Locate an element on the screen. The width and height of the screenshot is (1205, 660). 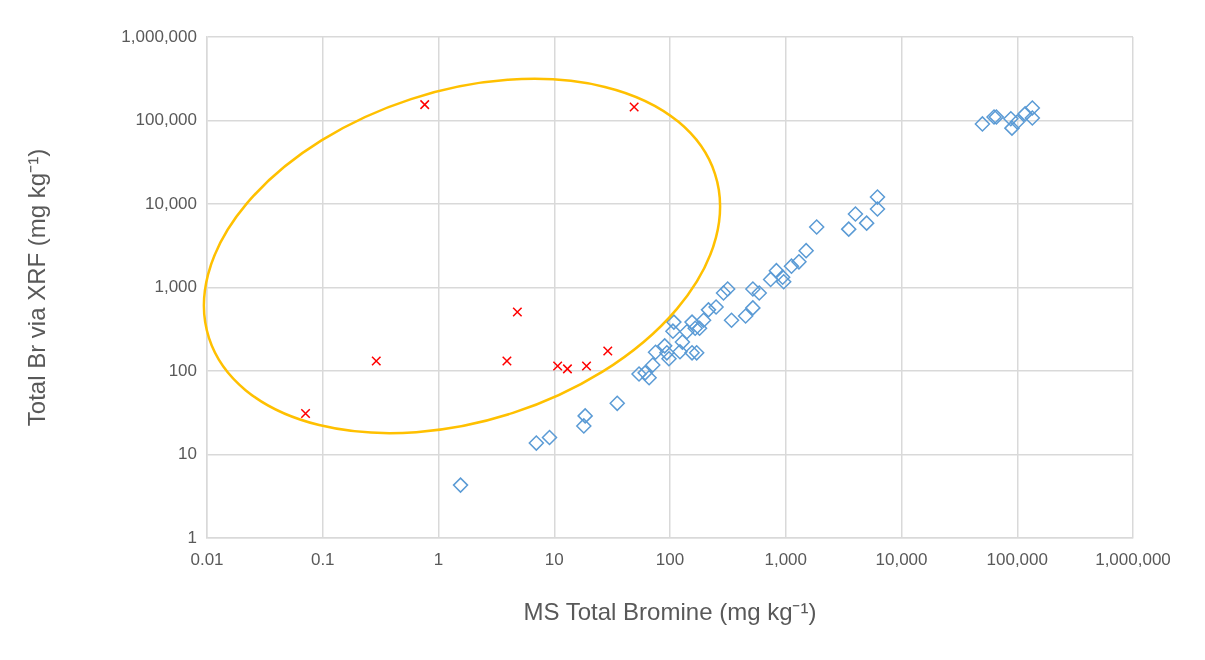
y-tick-label: 1,000 is located at coordinates (175, 287).